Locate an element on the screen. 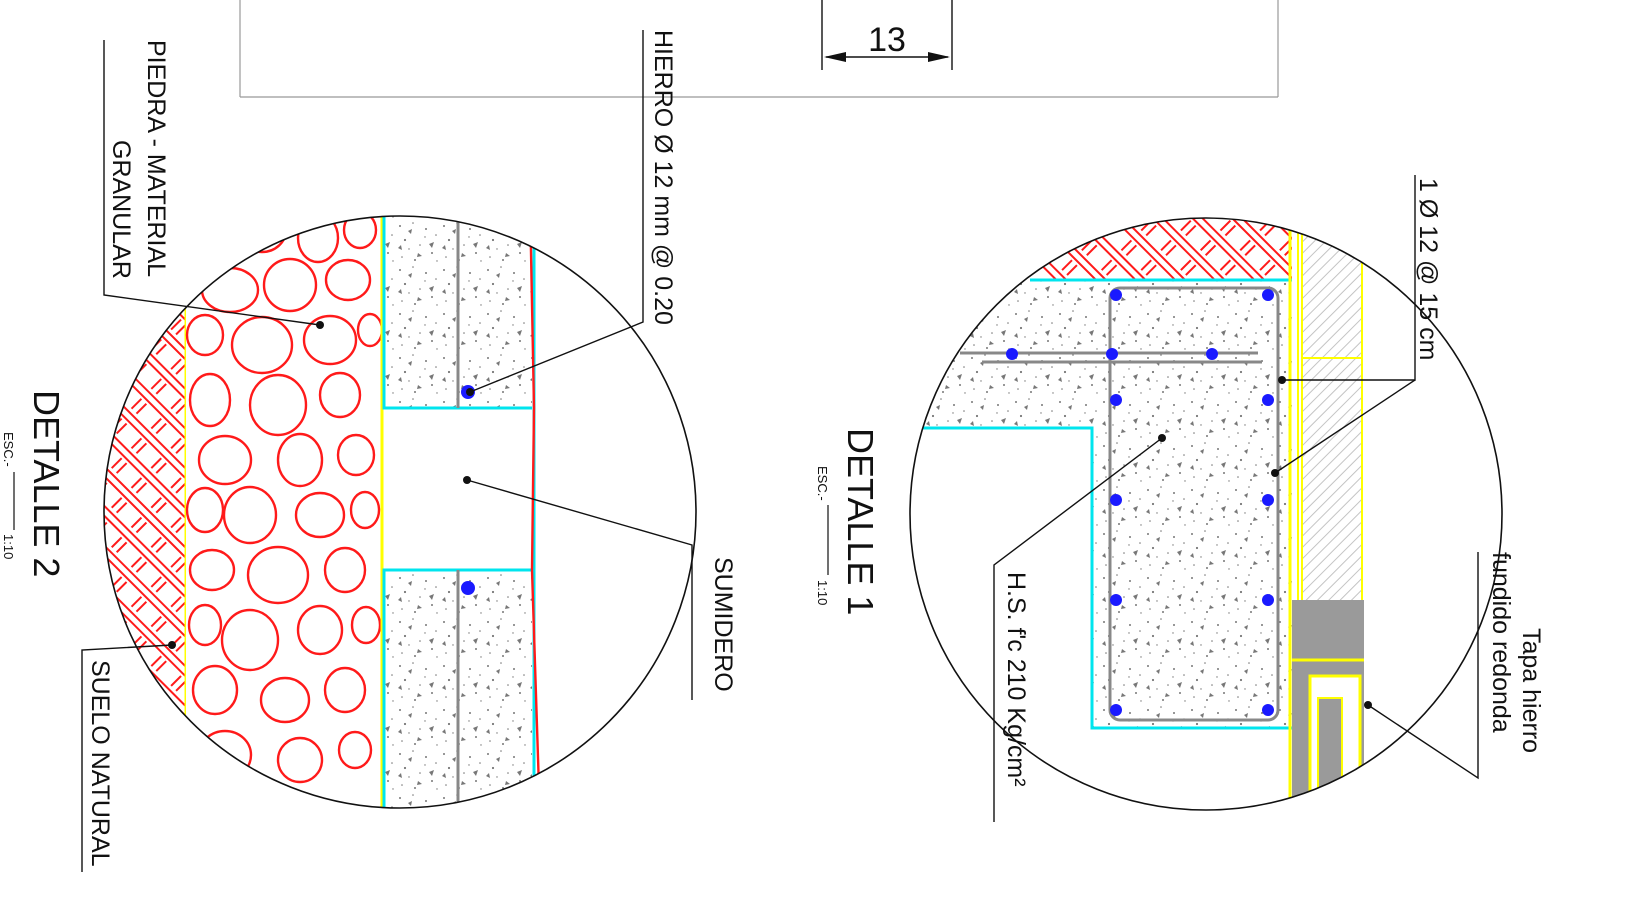 The width and height of the screenshot is (1642, 922). stirrup is located at coordinates (1194, 504).